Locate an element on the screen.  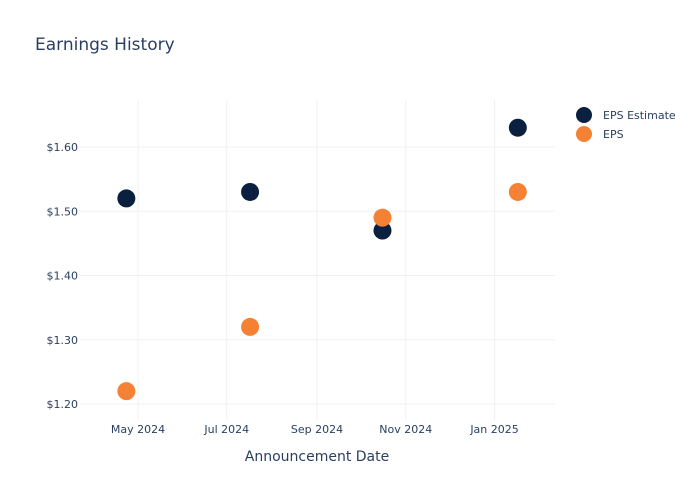
legend-label: EPS Estimate is located at coordinates (639, 115).